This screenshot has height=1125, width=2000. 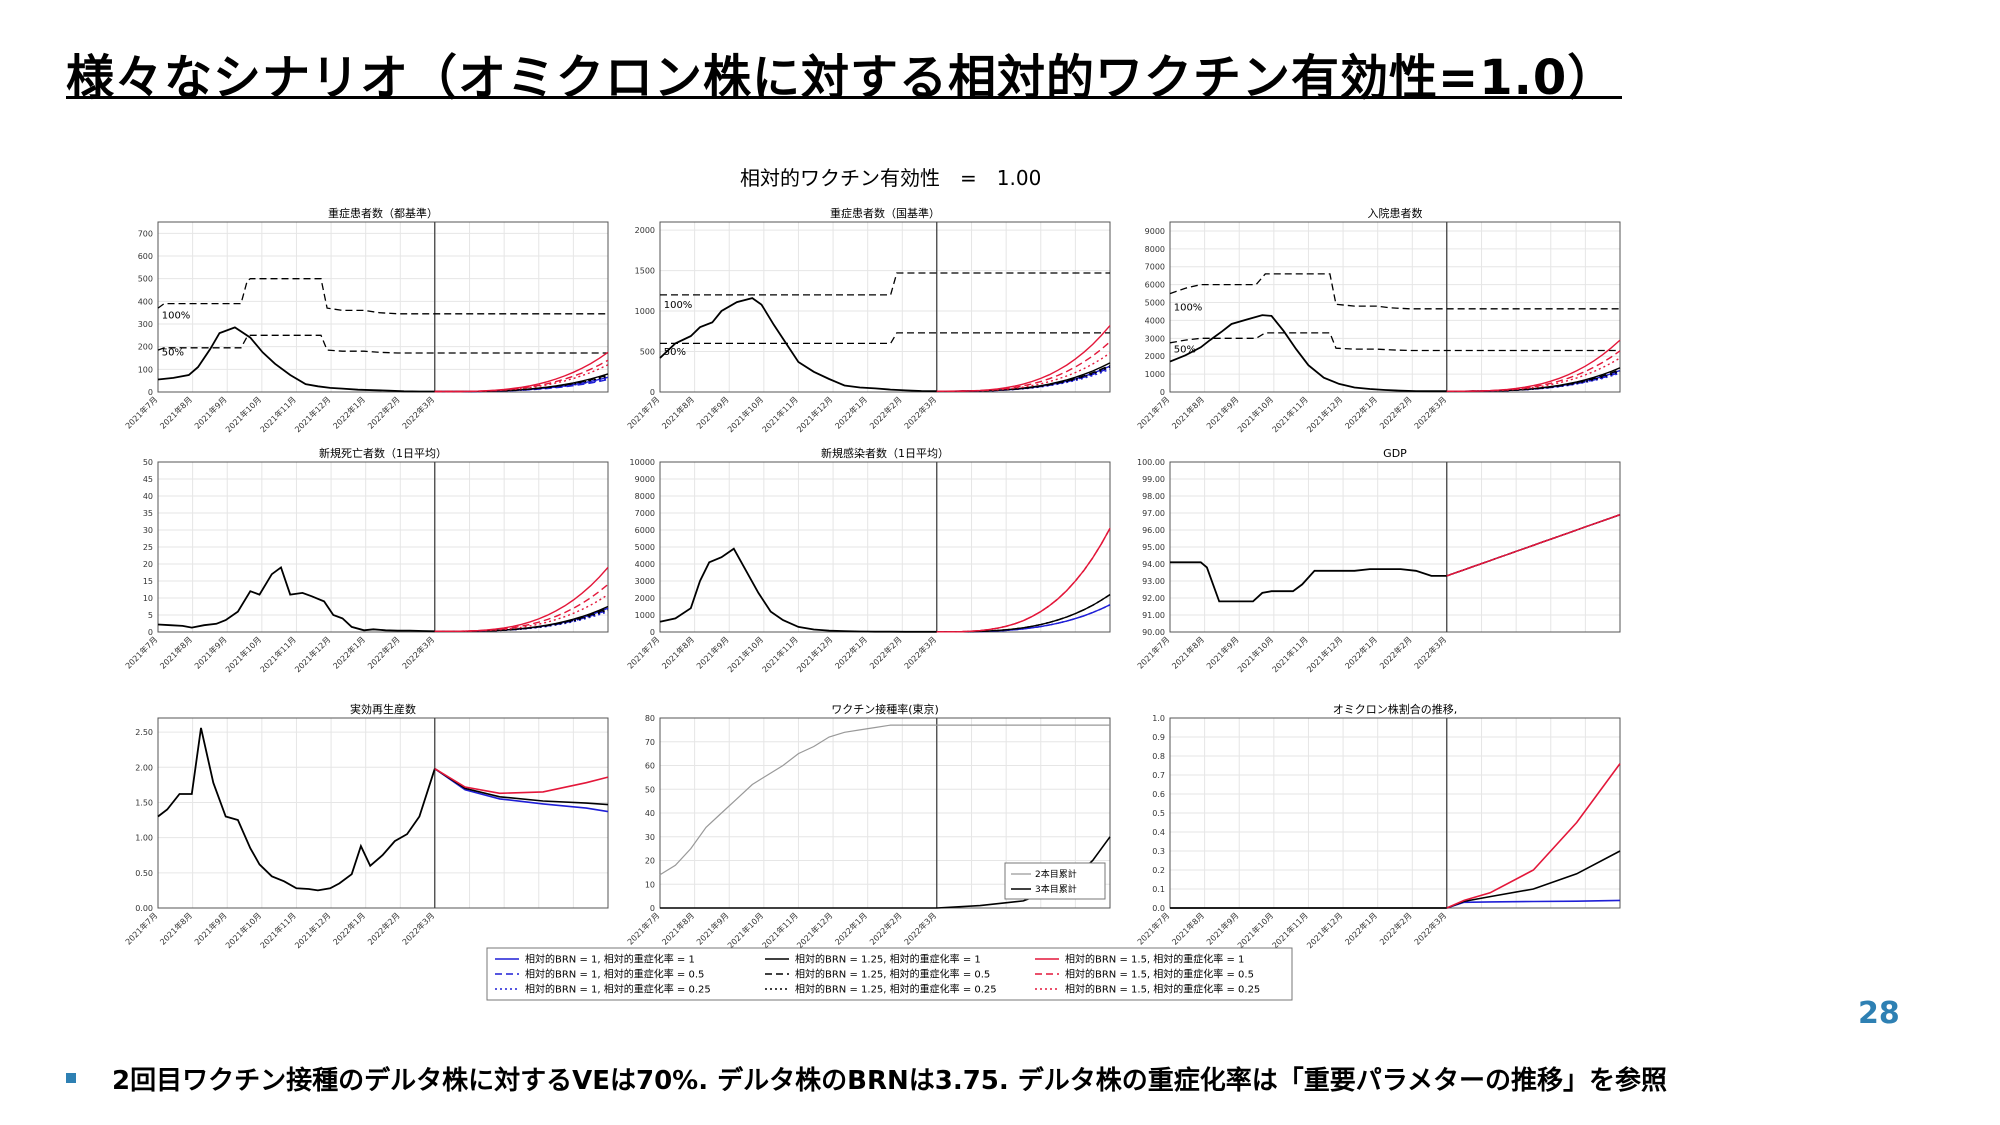 I want to click on y-tick-label: 90.00, so click(x=1153, y=632).